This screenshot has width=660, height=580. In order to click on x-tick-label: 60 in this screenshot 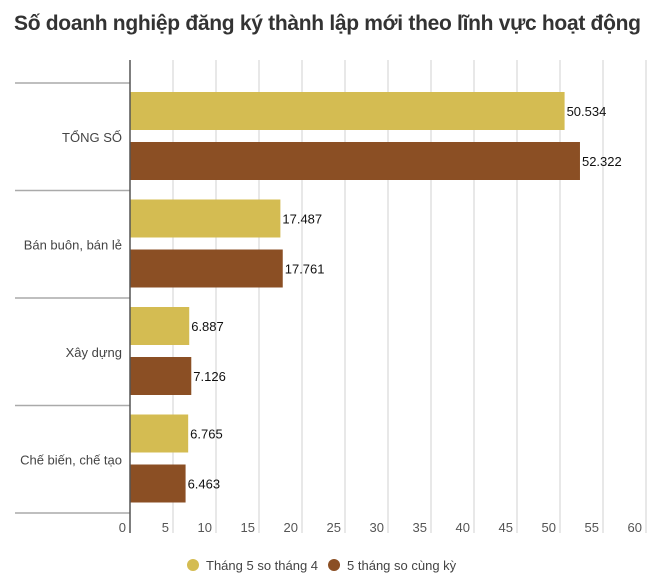, I will do `click(635, 527)`.